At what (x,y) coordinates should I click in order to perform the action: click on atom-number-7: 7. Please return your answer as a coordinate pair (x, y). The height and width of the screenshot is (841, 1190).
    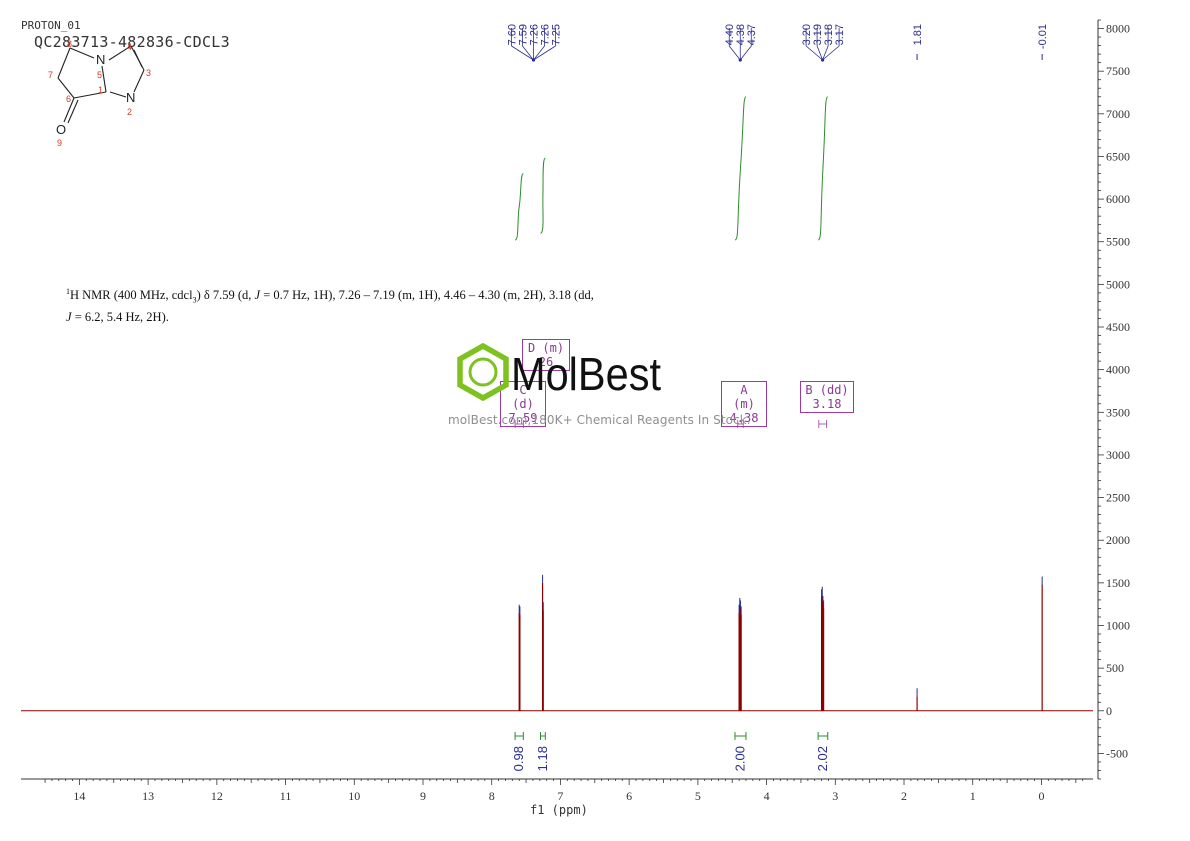
    Looking at the image, I should click on (50, 75).